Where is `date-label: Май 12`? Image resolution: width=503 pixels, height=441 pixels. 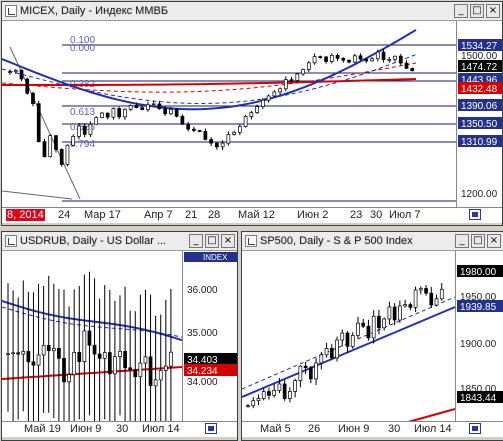 date-label: Май 12 is located at coordinates (256, 215).